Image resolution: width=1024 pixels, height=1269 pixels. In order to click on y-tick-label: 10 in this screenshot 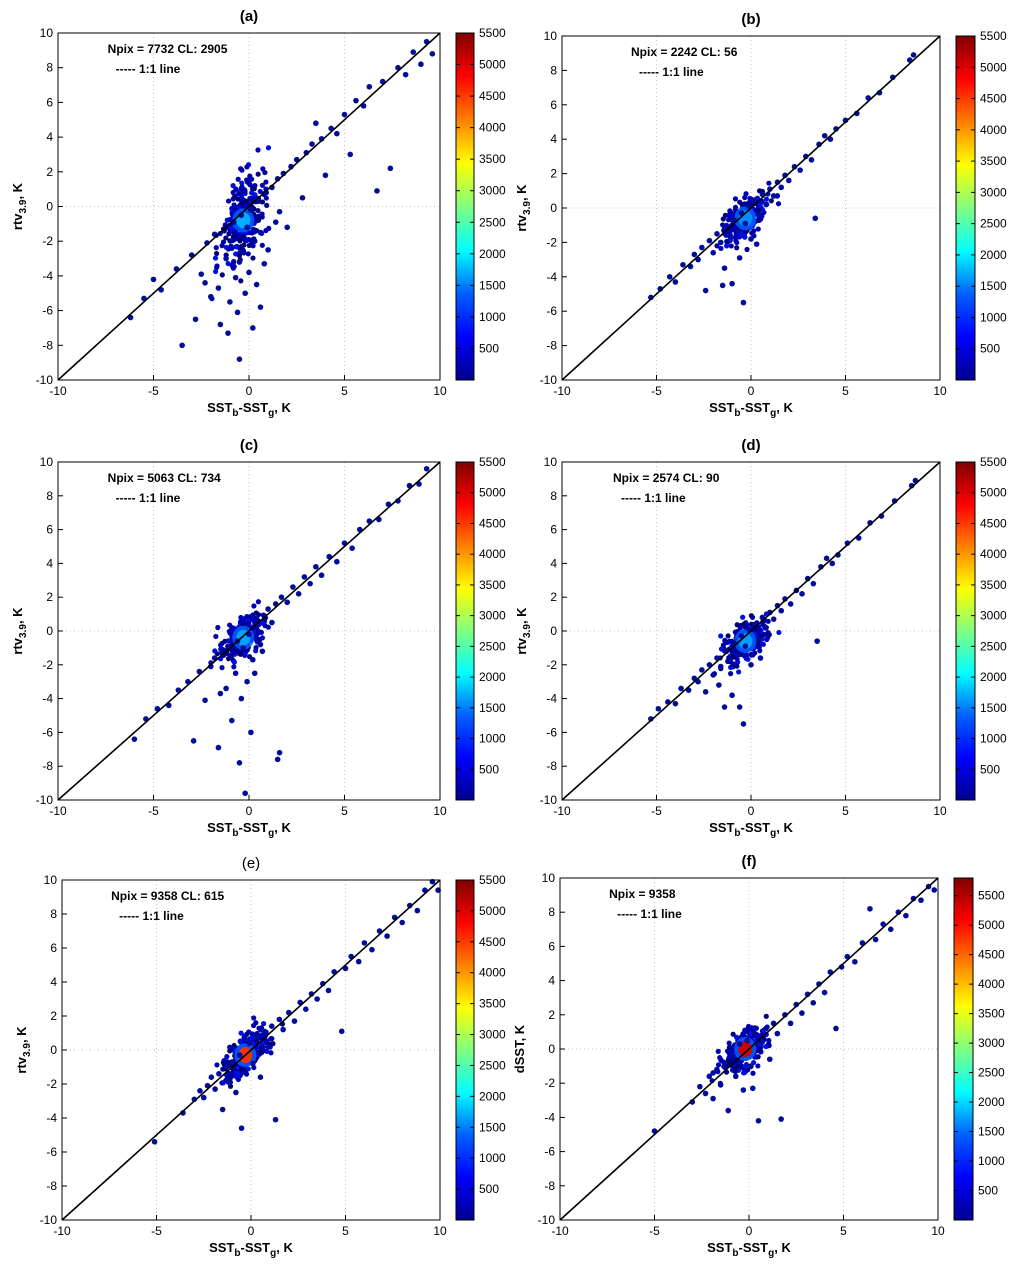, I will do `click(47, 33)`.